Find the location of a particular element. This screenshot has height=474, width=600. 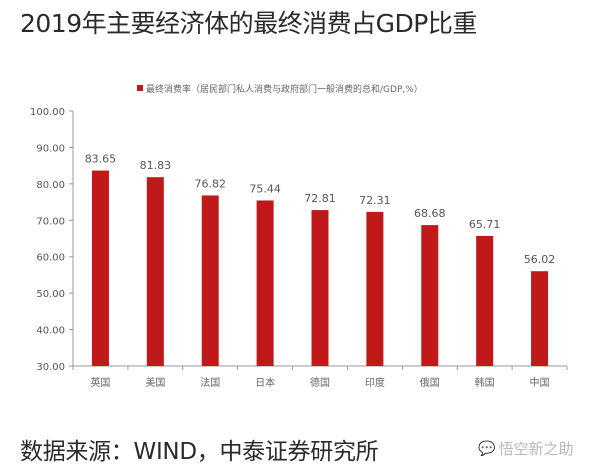

chart-title: 2019年主要经济体的最终消费占GDP比重 is located at coordinates (248, 23).